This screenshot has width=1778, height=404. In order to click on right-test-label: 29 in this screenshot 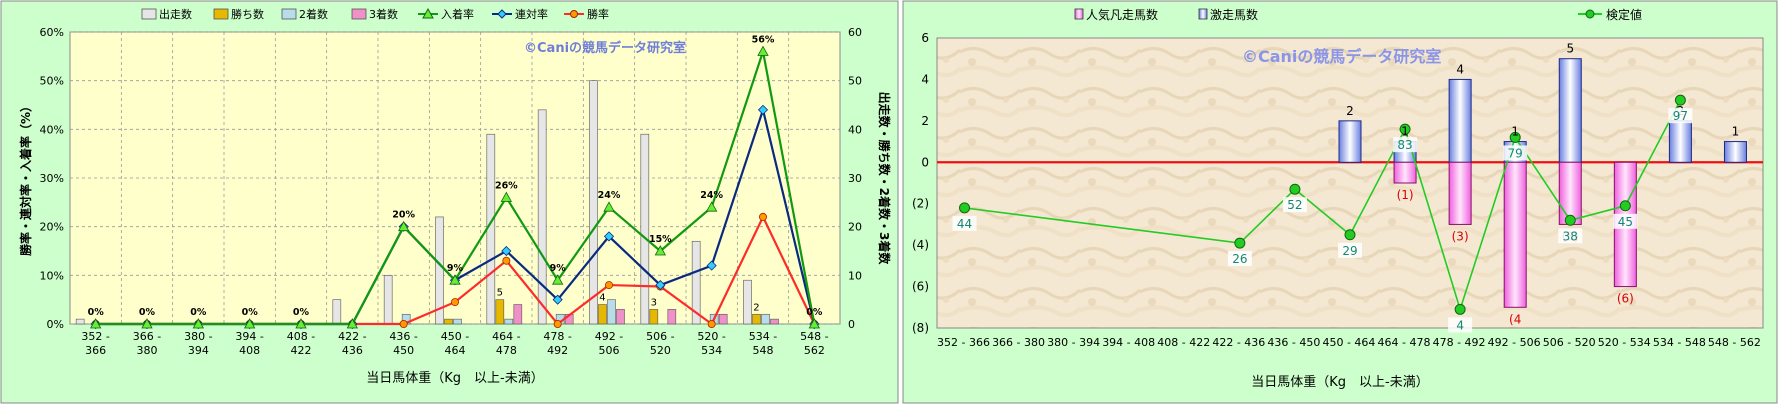, I will do `click(1349, 251)`.